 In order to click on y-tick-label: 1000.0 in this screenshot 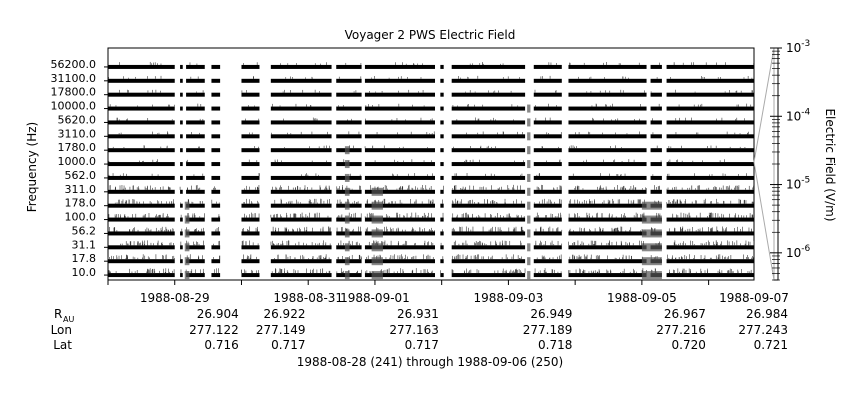, I will do `click(77, 161)`.